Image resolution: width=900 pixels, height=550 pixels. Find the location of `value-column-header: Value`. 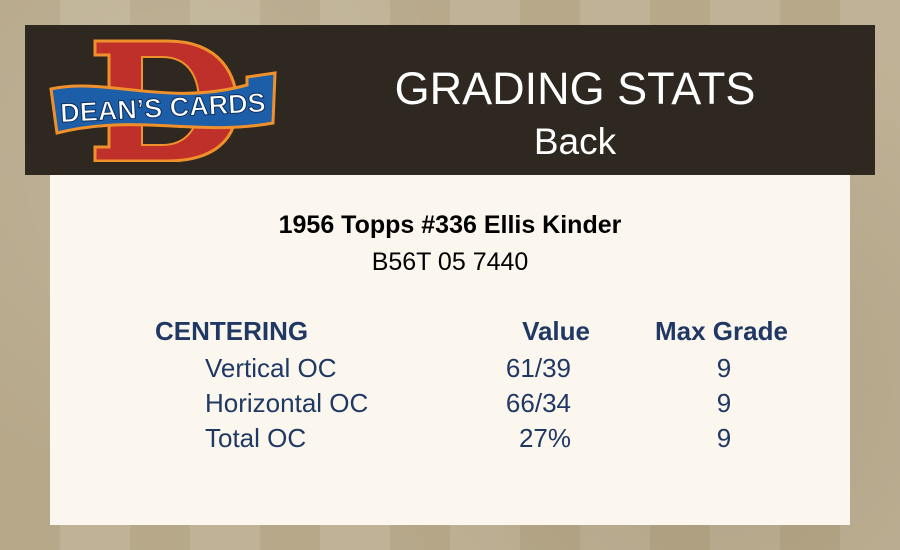

value-column-header: Value is located at coordinates (556, 331).